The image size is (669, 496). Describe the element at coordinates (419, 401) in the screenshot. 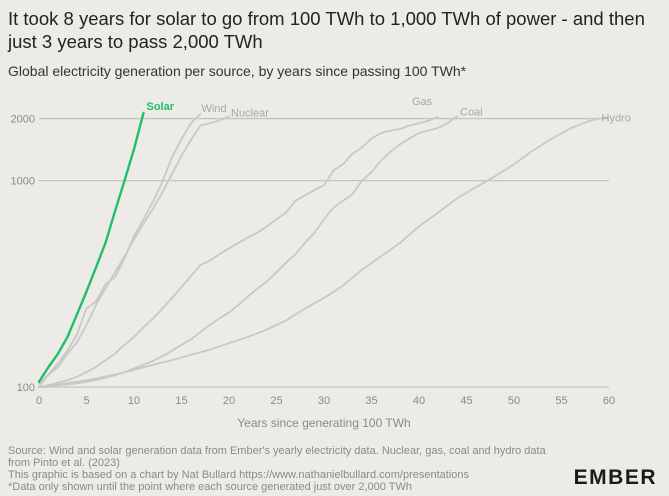

I see `x-tick-label-40: 40` at that location.